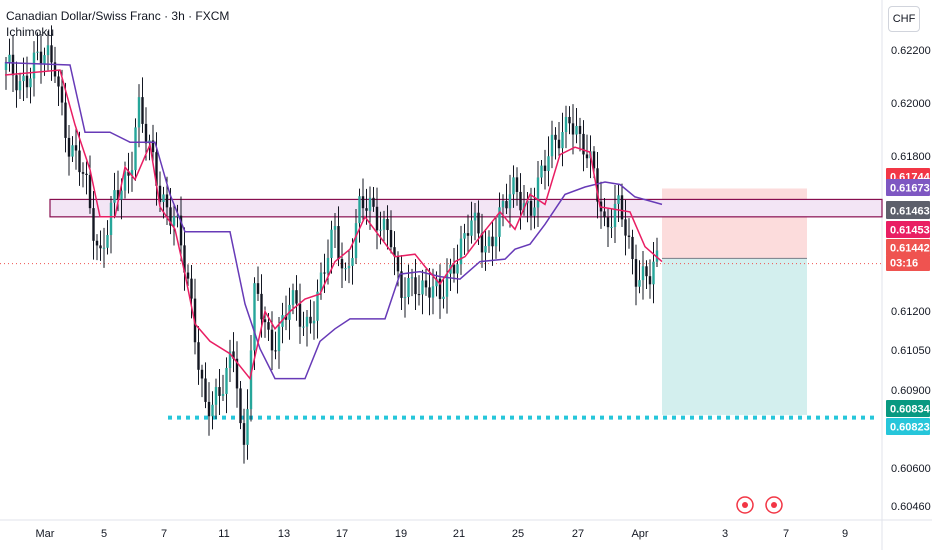  Describe the element at coordinates (911, 351) in the screenshot. I see `price-tick-label: 0.61050` at that location.